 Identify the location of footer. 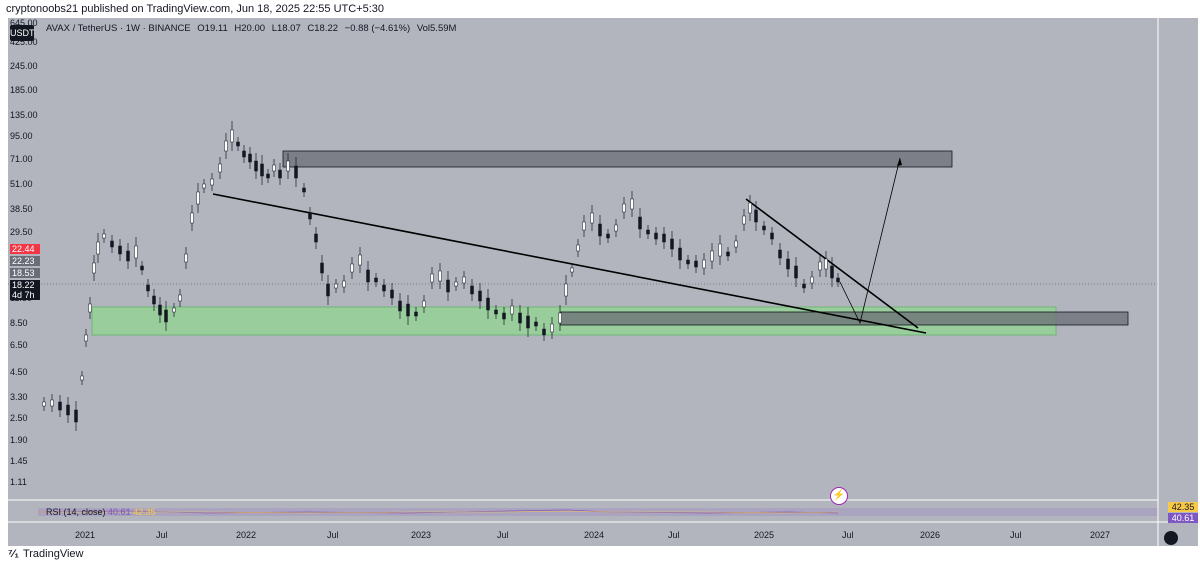
(600, 556).